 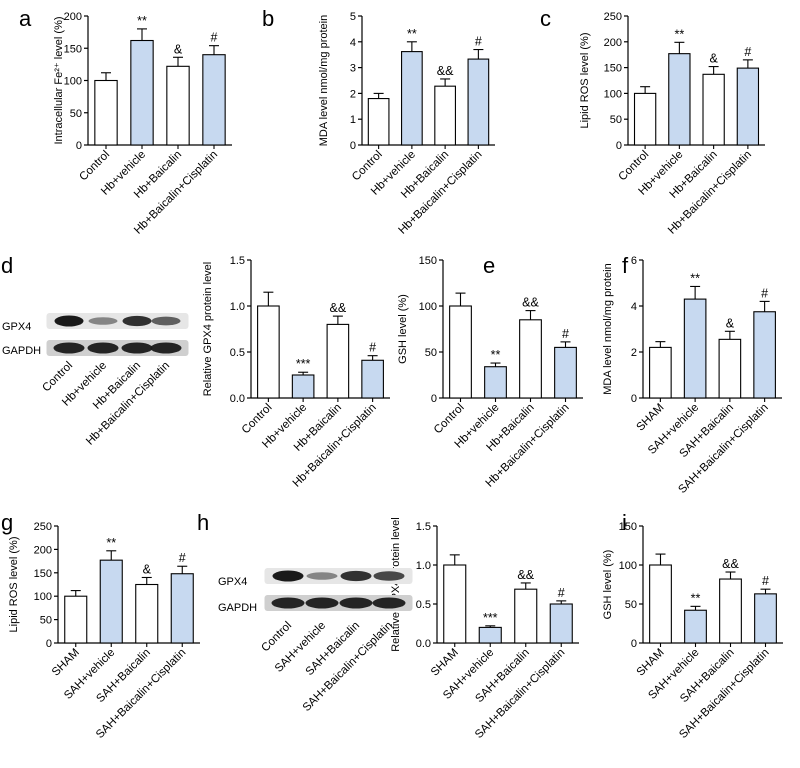 What do you see at coordinates (613, 43) in the screenshot?
I see `y-tick-label: 200` at bounding box center [613, 43].